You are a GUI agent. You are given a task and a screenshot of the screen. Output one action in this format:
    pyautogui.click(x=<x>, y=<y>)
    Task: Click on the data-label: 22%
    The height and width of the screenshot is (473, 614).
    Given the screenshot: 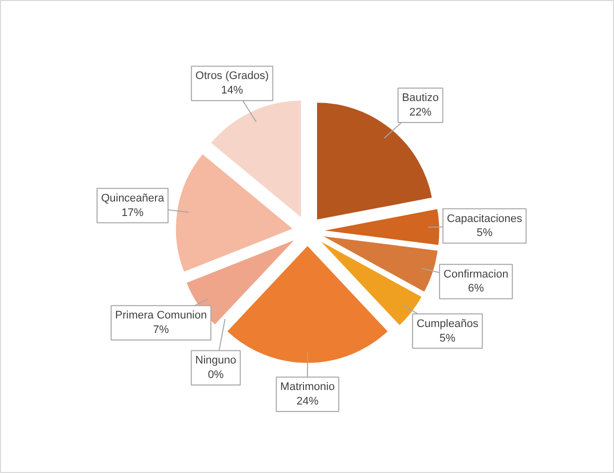 What is the action you would take?
    pyautogui.click(x=420, y=112)
    